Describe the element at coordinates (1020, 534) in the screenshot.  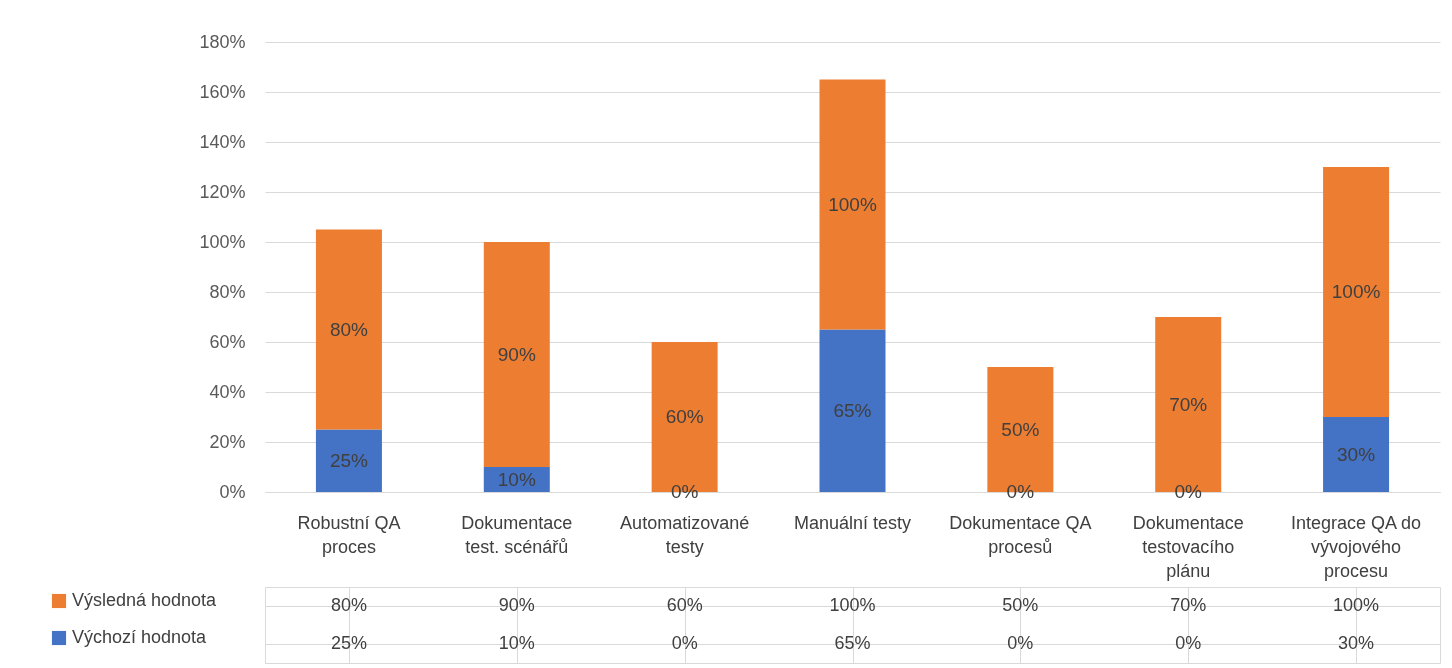
I see `x-tick-label: Dokumentace QA procesů` at that location.